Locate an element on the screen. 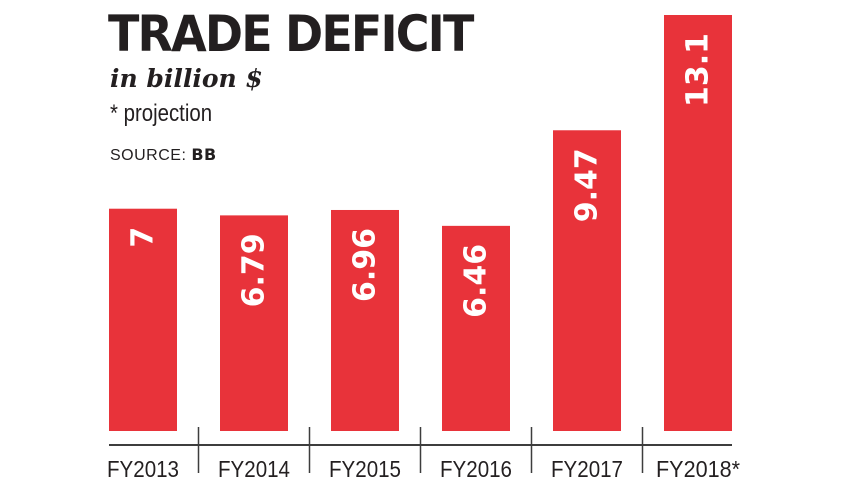  source-line: SOURCE: BB is located at coordinates (163, 155).